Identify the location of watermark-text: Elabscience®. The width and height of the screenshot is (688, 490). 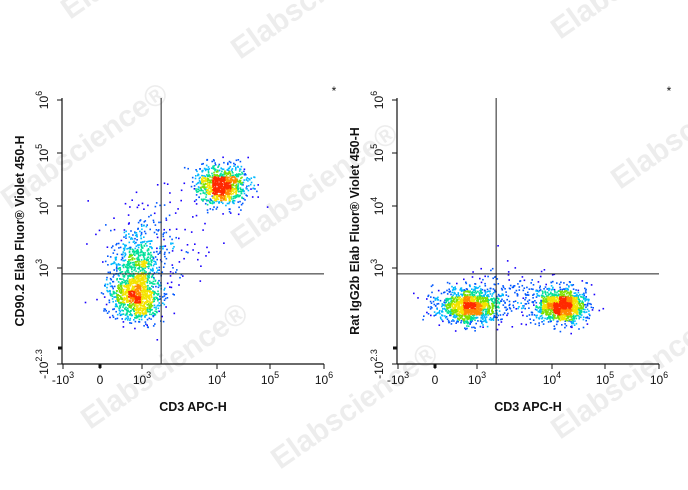
(354, 406).